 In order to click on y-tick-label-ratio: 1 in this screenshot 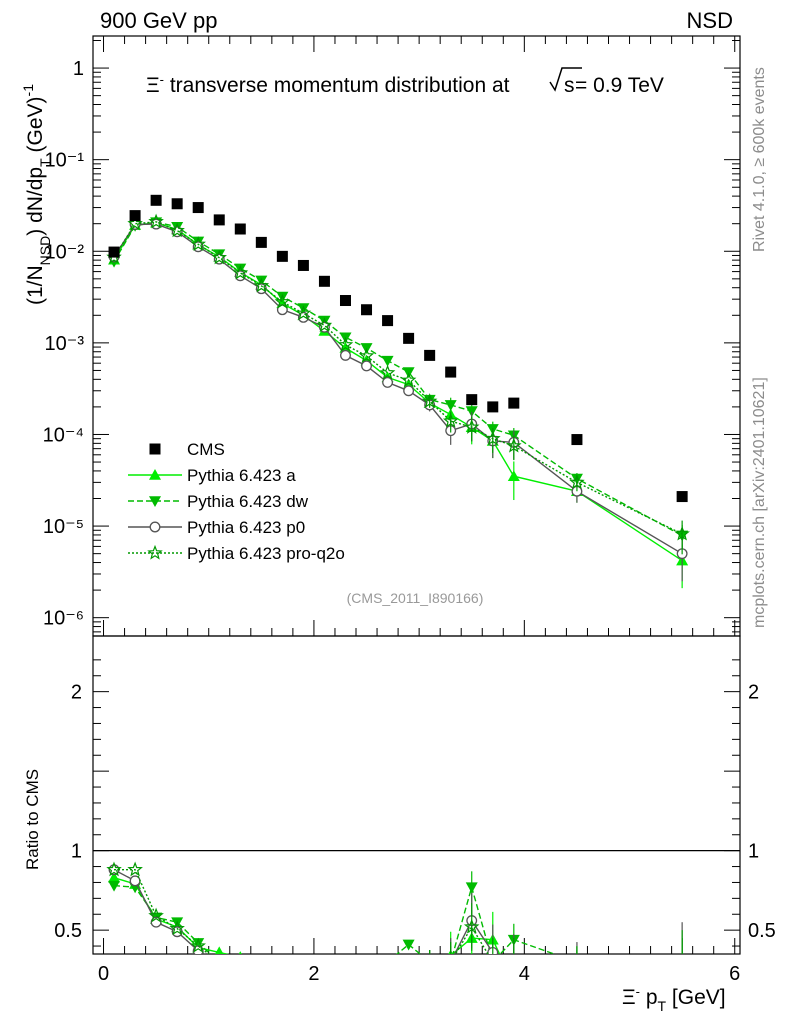, I will do `click(76, 852)`.